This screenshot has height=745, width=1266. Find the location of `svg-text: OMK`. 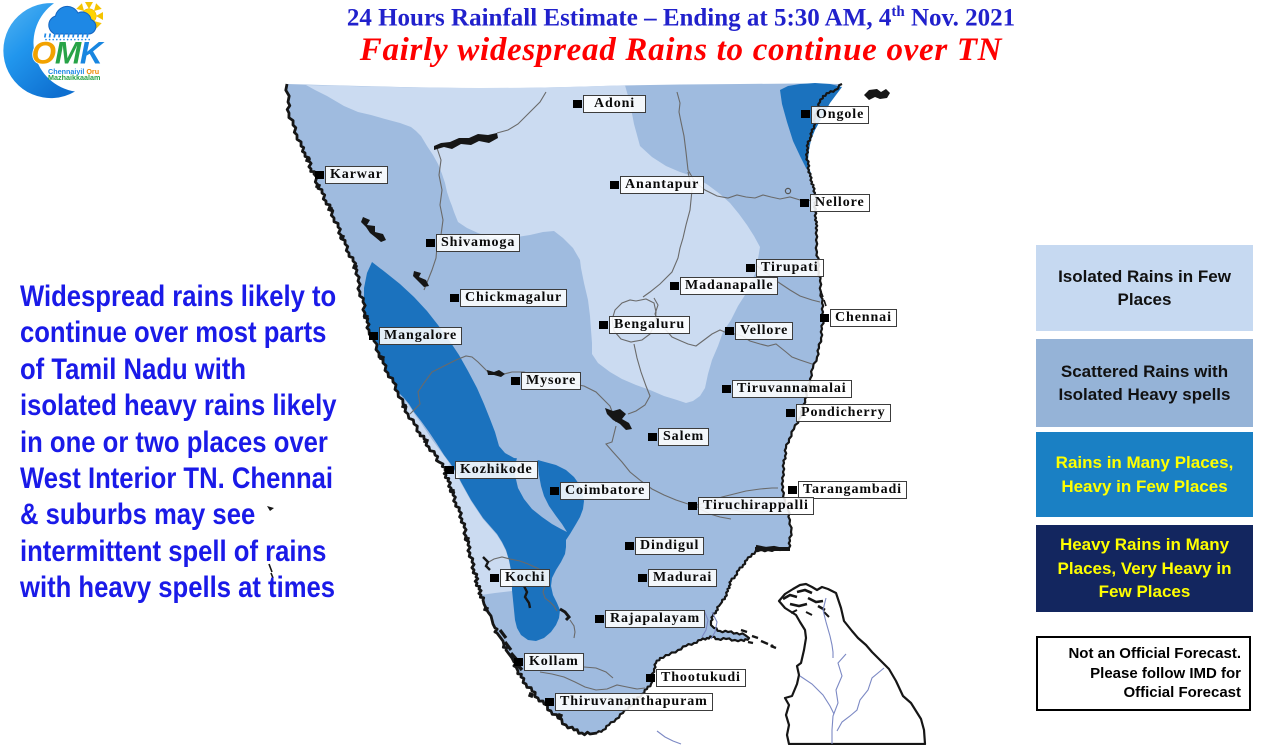

svg-text: OMK is located at coordinates (68, 53).